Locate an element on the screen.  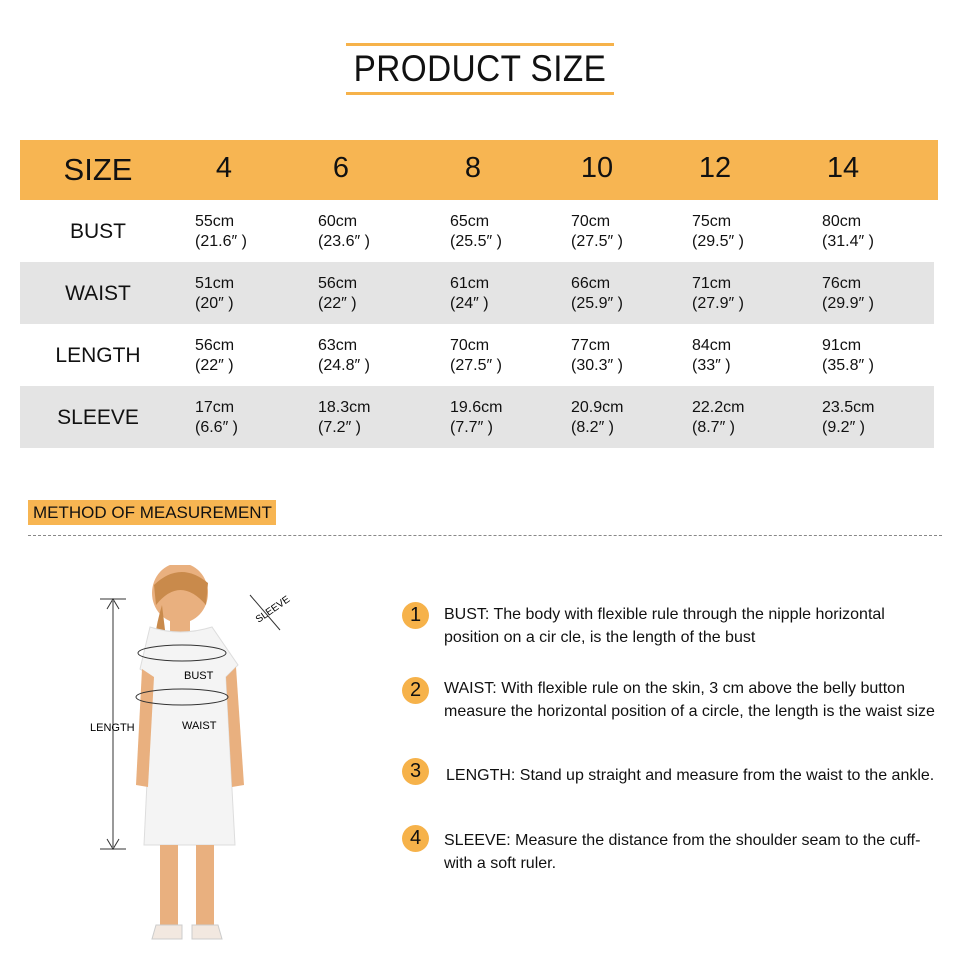
page-title: PRODUCT SIZE is located at coordinates (480, 68).